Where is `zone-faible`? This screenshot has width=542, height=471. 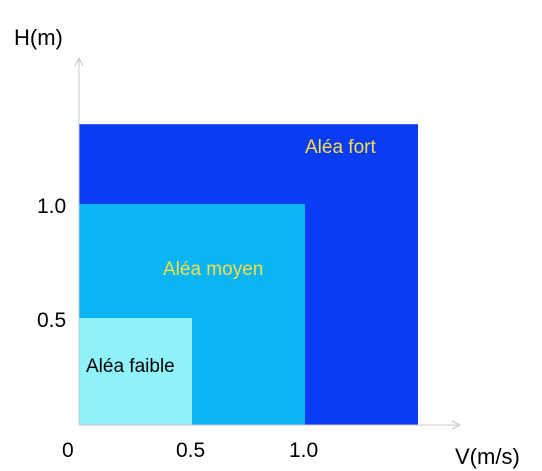 zone-faible is located at coordinates (135, 371).